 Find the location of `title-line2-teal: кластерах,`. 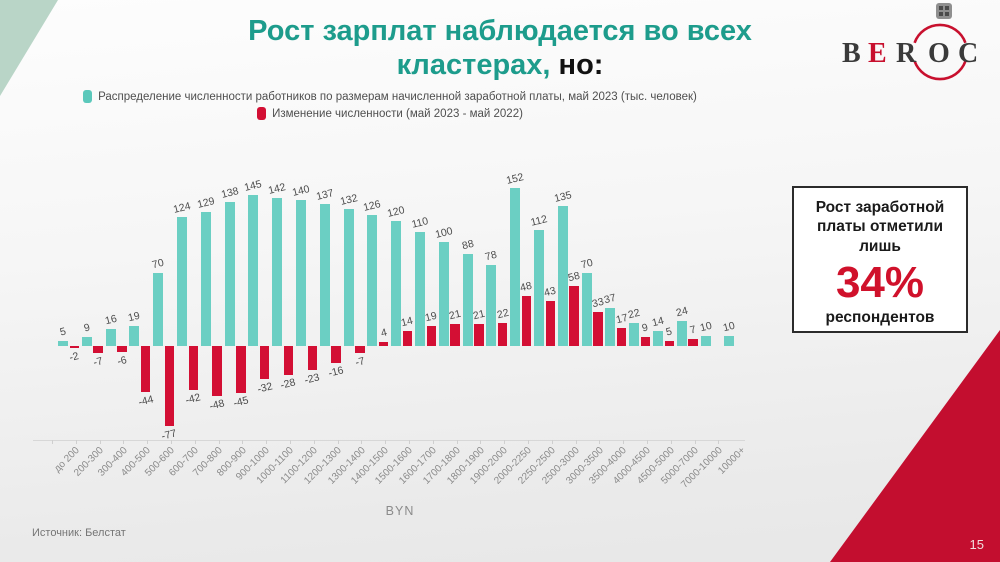

title-line2-teal: кластерах, is located at coordinates (473, 65).